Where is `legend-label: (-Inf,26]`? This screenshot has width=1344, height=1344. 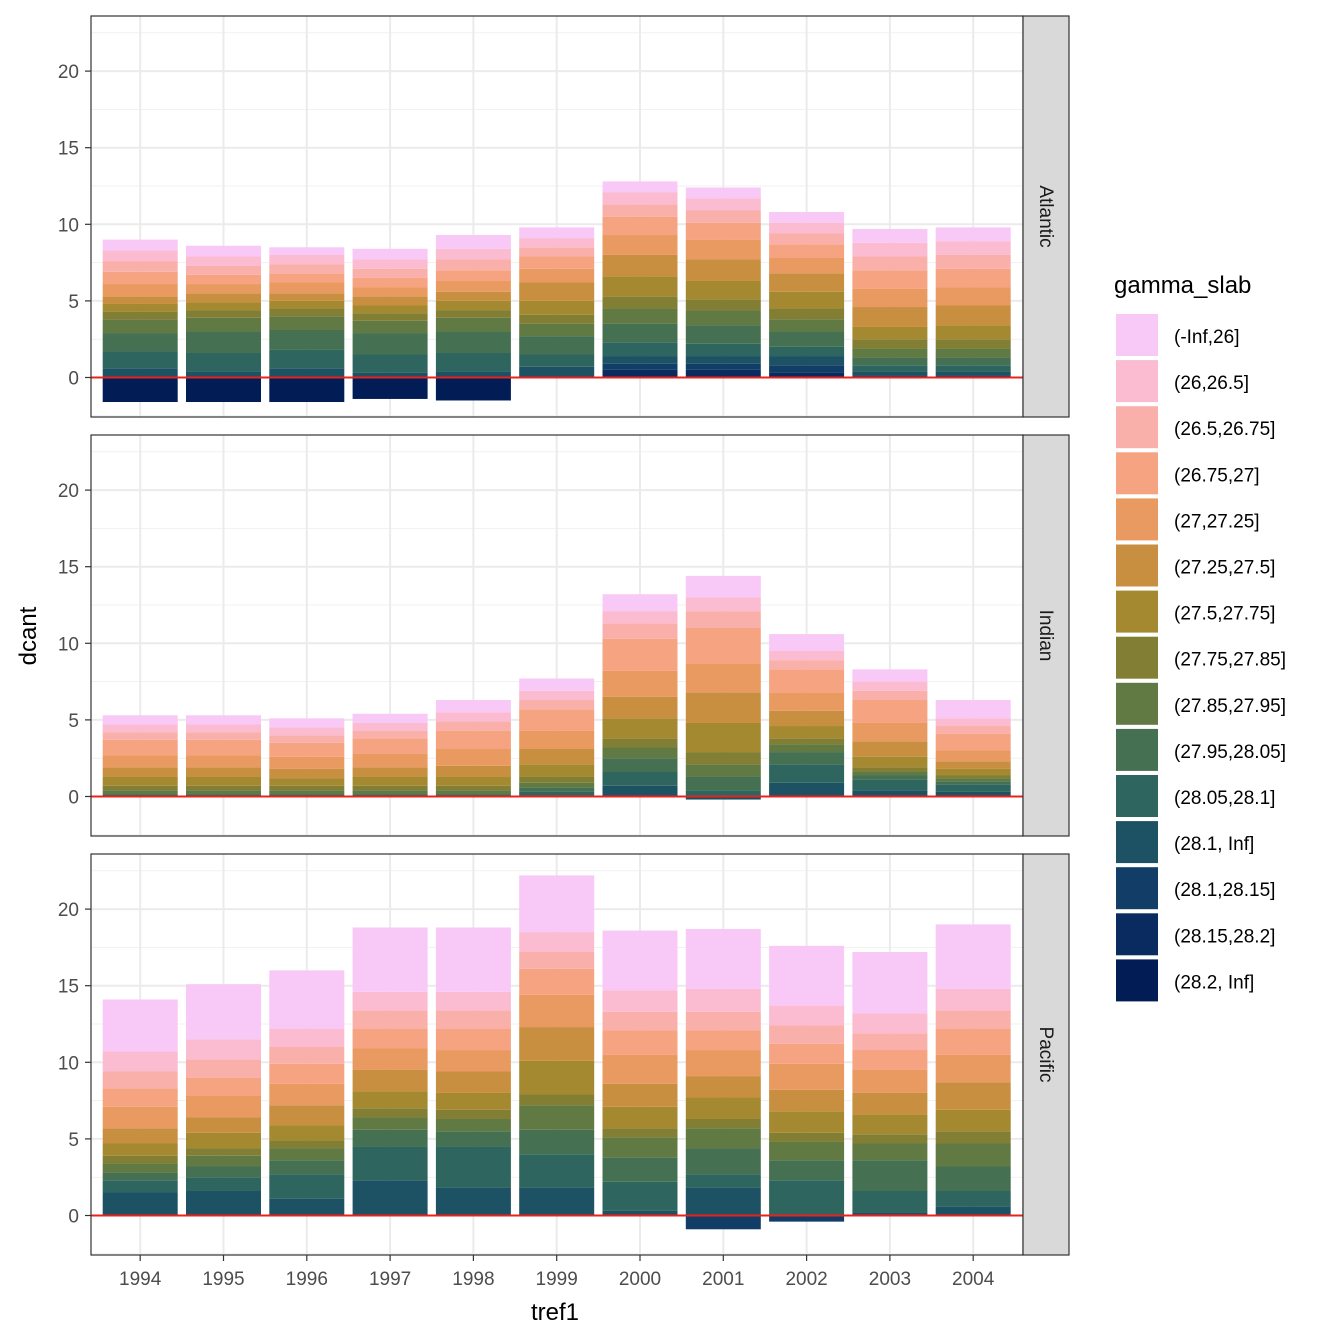 legend-label: (-Inf,26] is located at coordinates (1206, 337).